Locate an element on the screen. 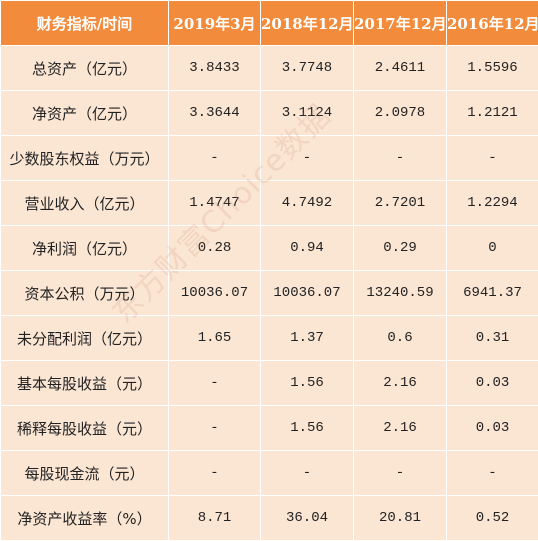  row-label: 未分配利润（亿元） is located at coordinates (84, 338).